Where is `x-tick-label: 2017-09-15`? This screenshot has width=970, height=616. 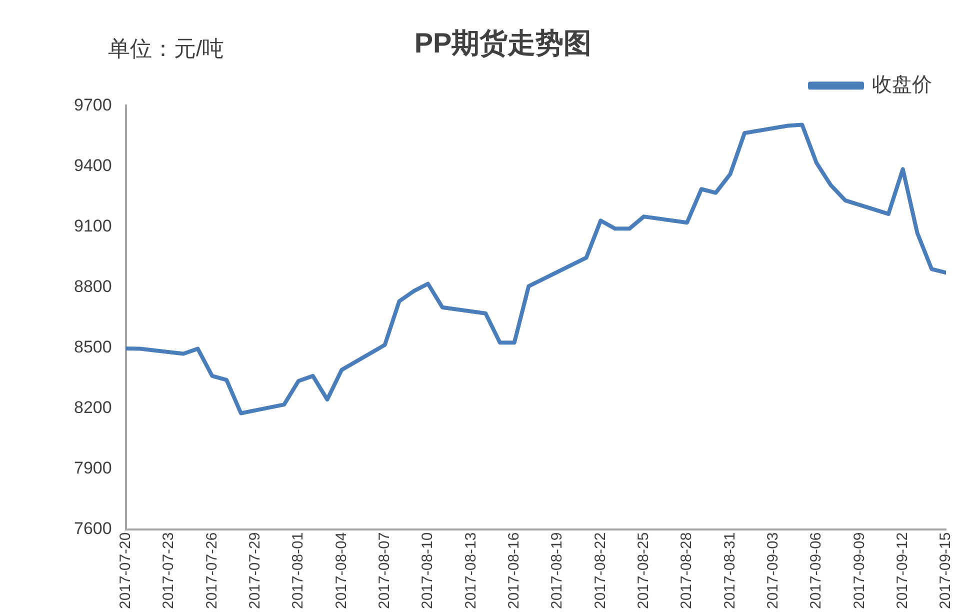
x-tick-label: 2017-09-15 is located at coordinates (945, 571).